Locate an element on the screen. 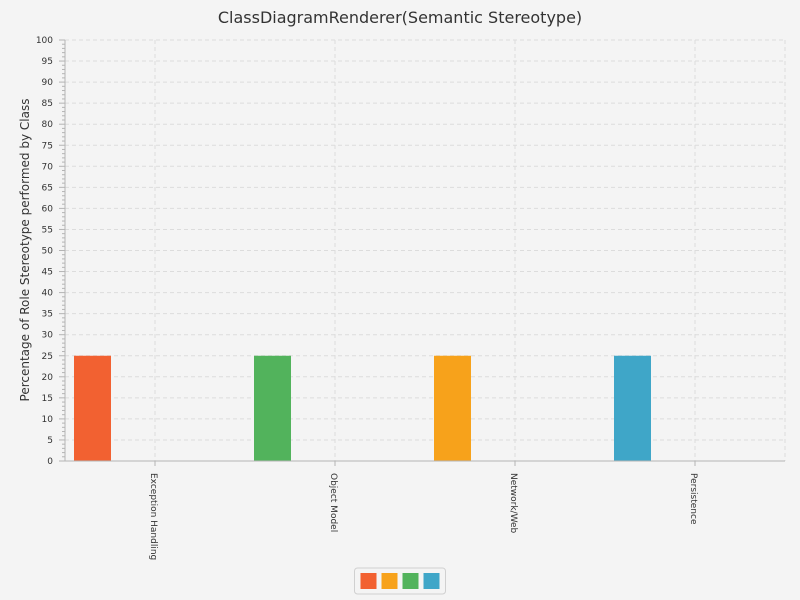 This screenshot has height=600, width=800. legend-box is located at coordinates (400, 581).